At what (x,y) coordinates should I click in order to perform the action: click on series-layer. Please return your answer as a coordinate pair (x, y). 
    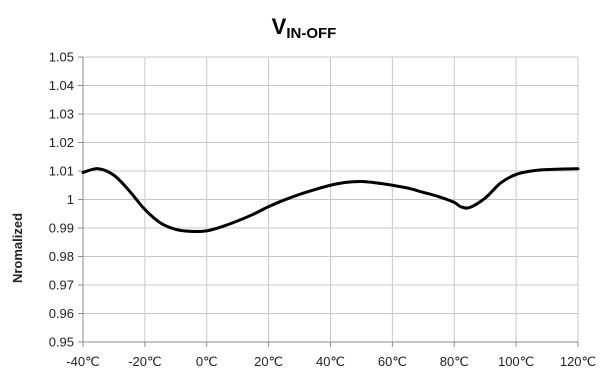
    Looking at the image, I should click on (330, 200).